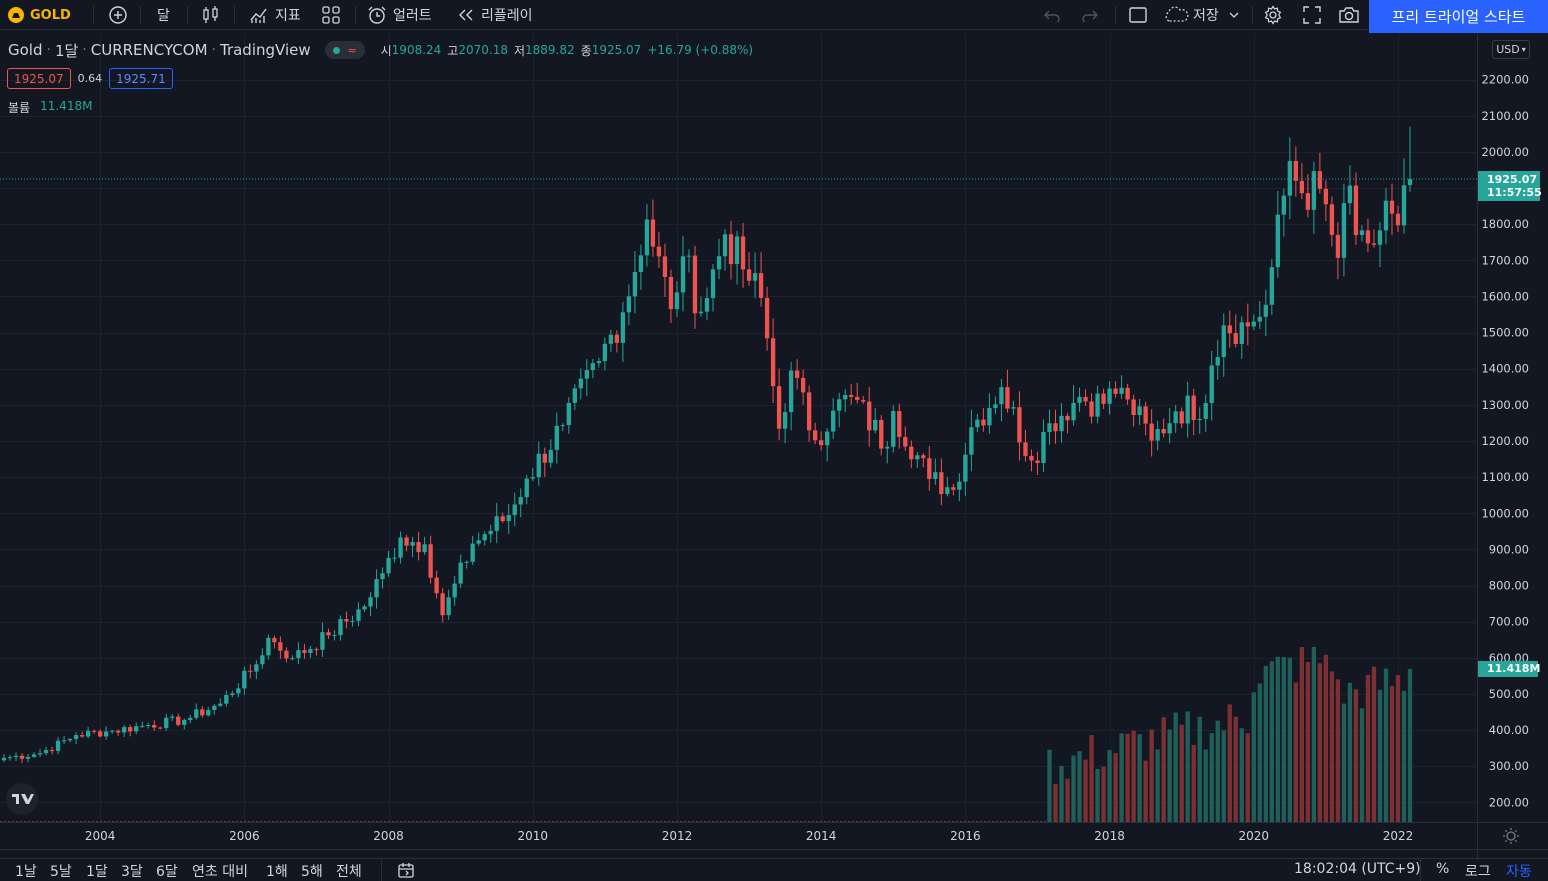 The width and height of the screenshot is (1548, 881). What do you see at coordinates (483, 50) in the screenshot?
I see `high-value: 2070.18` at bounding box center [483, 50].